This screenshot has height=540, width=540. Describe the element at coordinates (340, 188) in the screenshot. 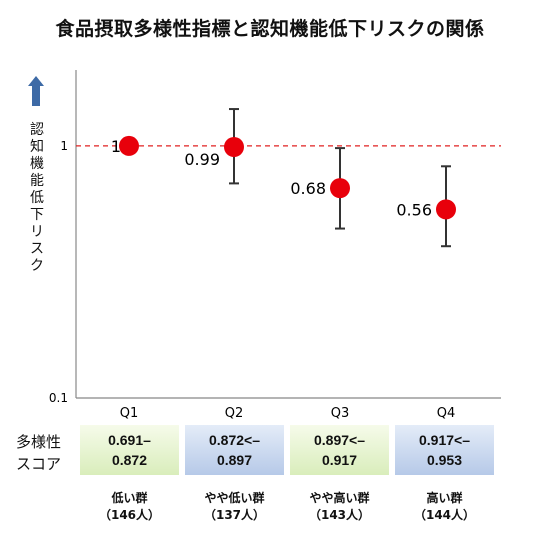

I see `data-point-q3` at that location.